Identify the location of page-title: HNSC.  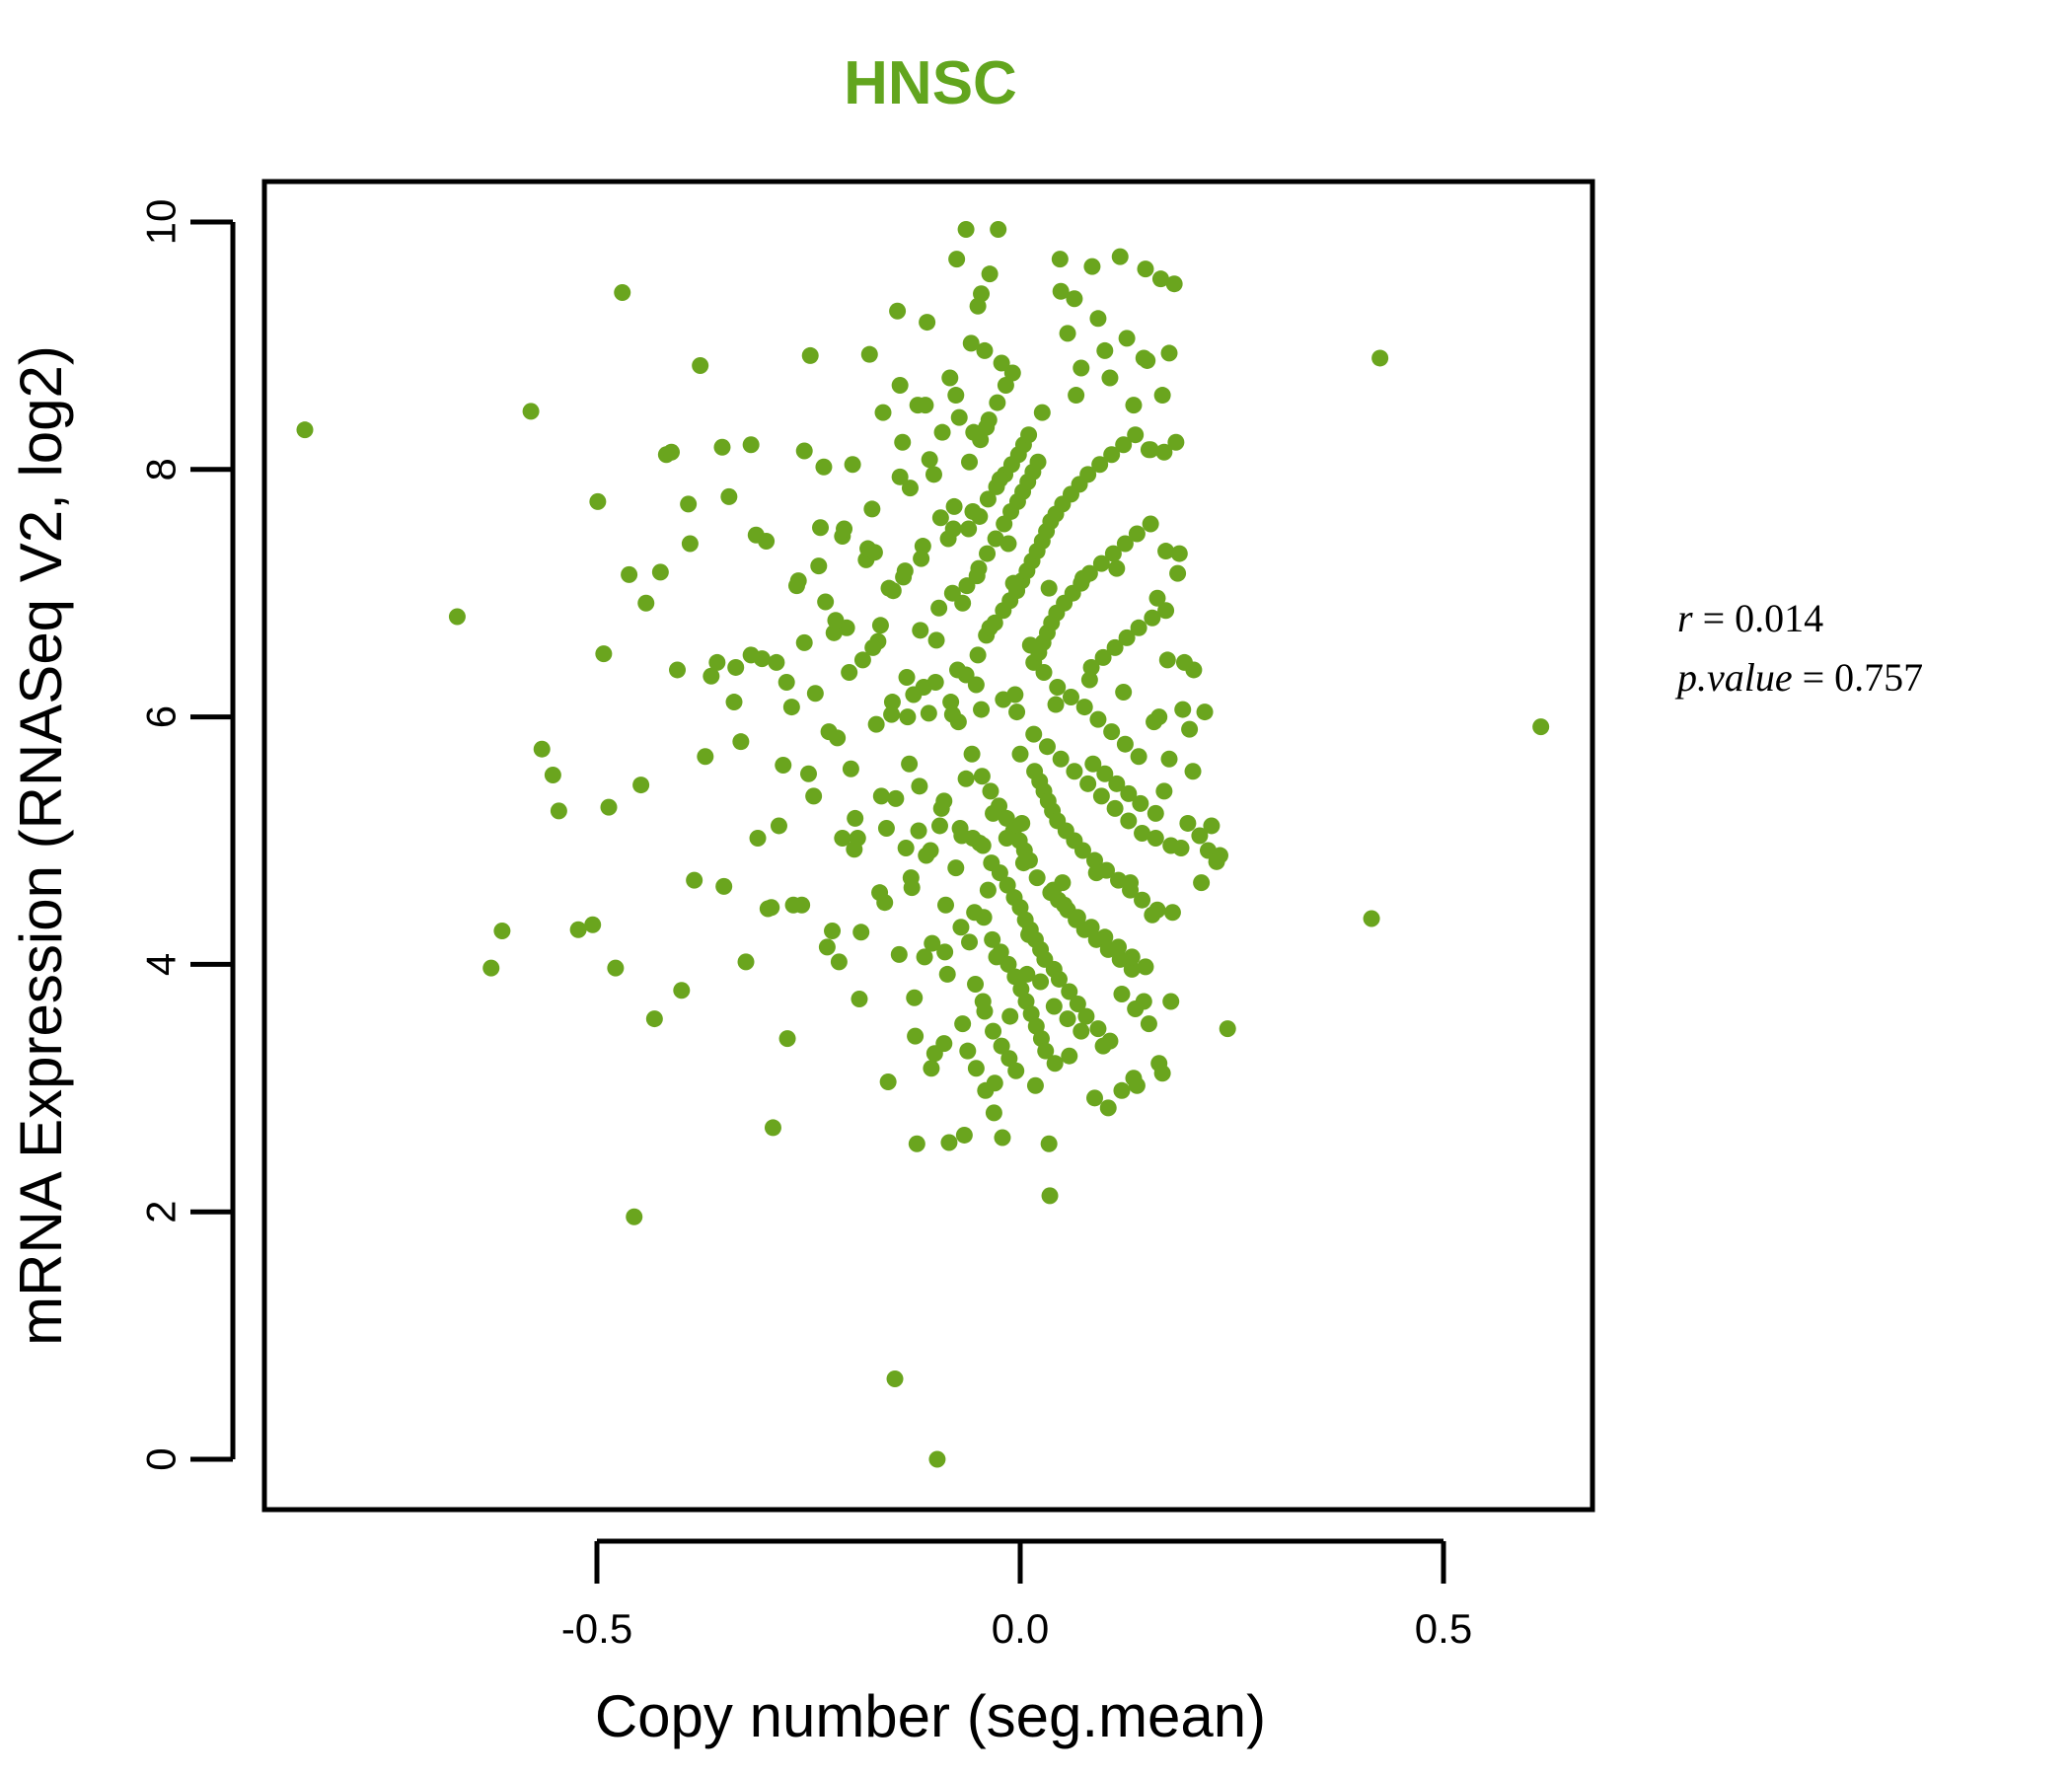
(931, 83).